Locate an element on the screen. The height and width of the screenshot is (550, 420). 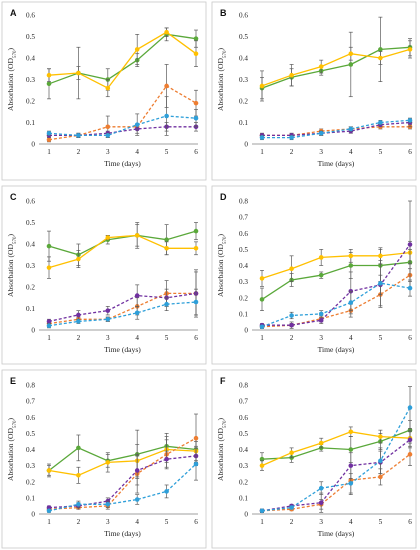
y-tick-label: 0.8 is located at coordinates (243, 386).